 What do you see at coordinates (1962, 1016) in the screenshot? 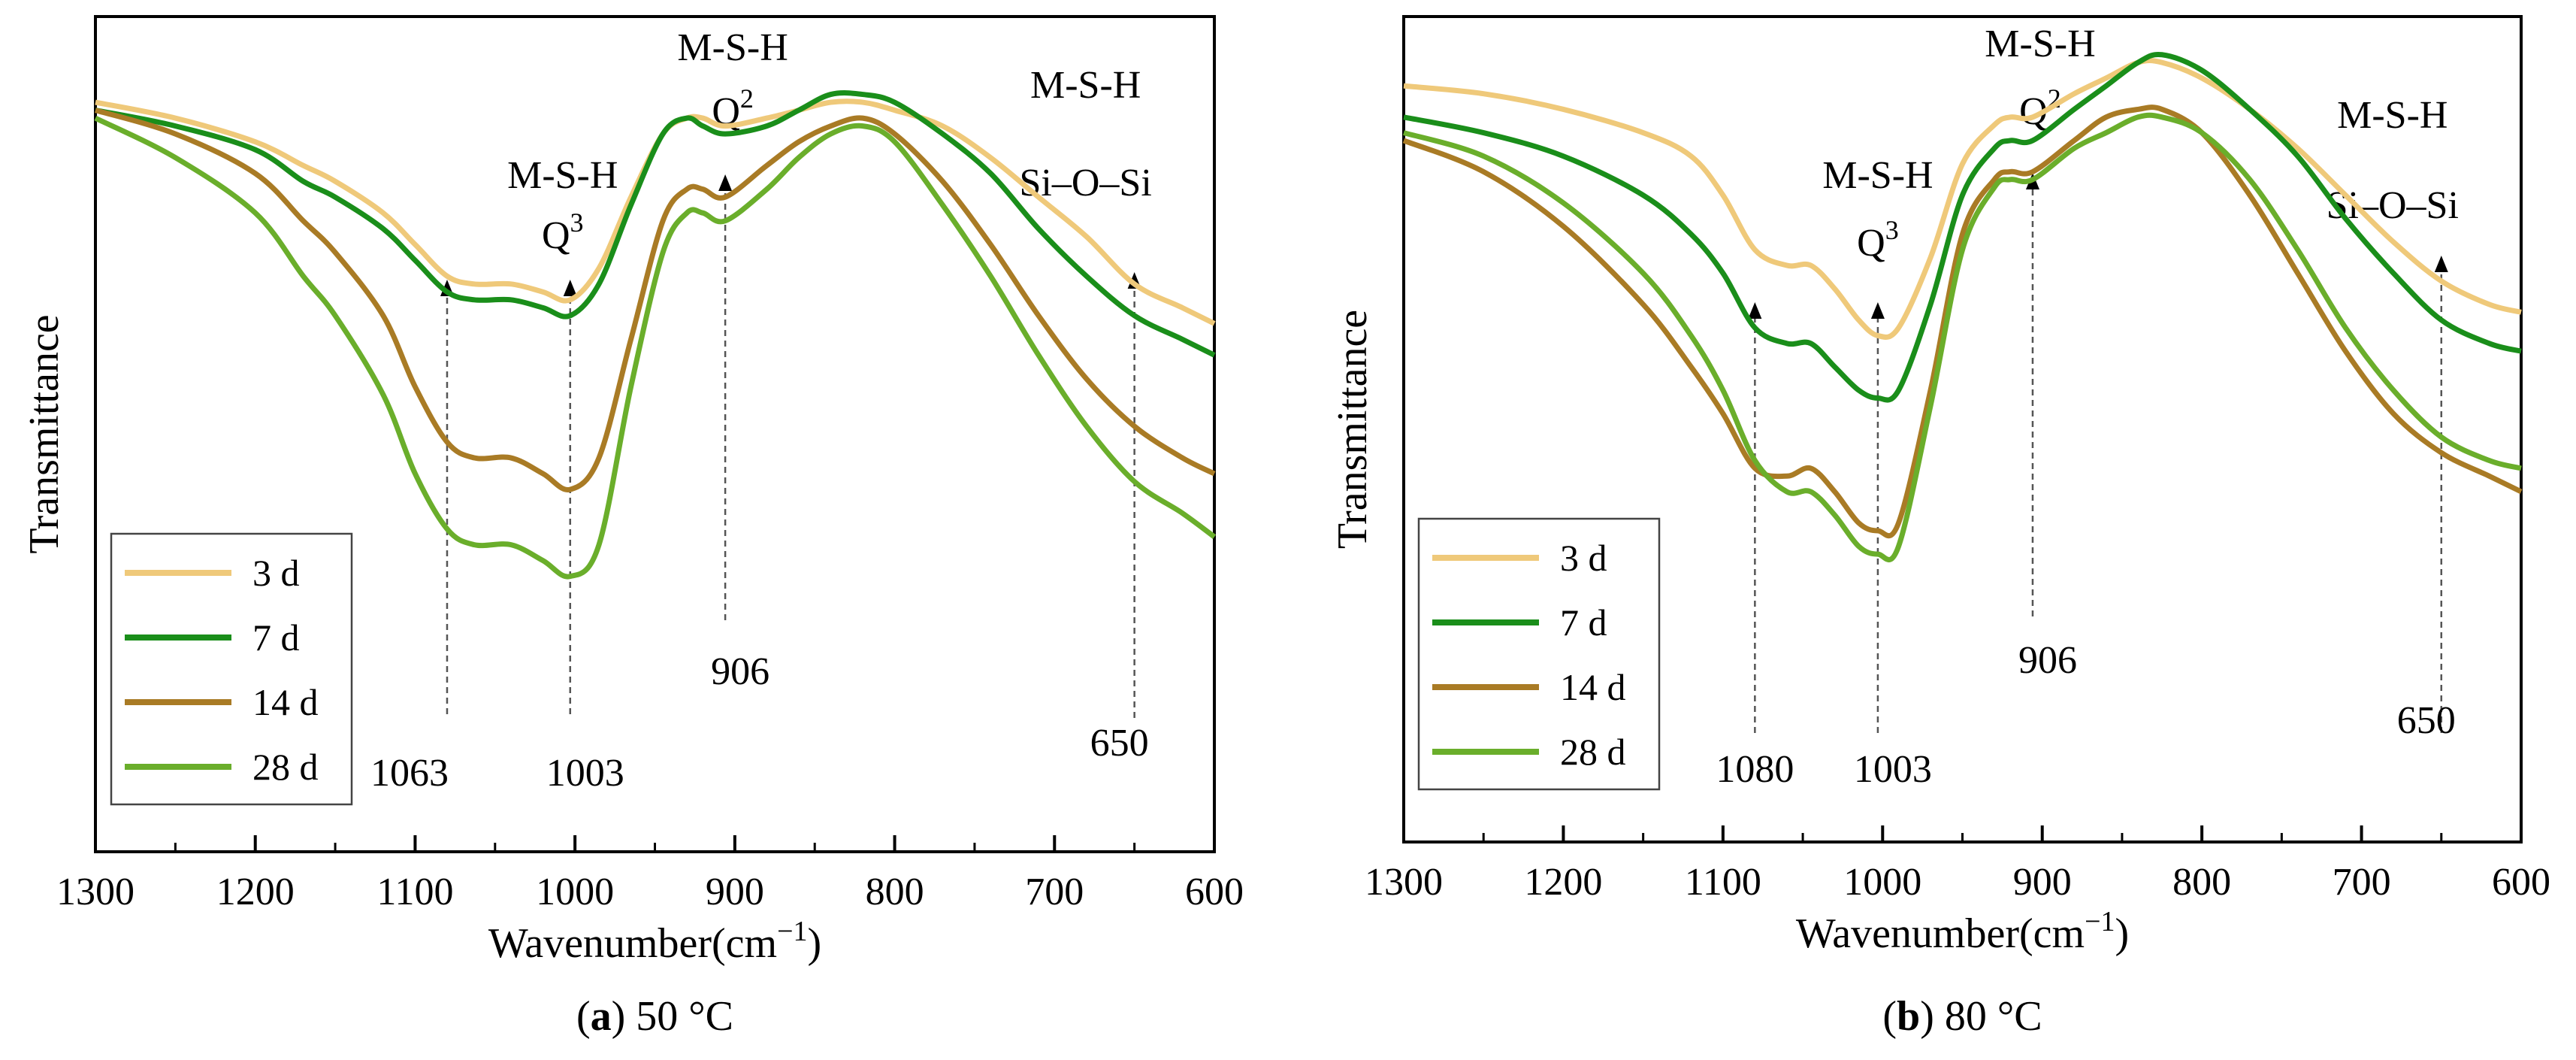
I see `panel-caption: (b) 80 °C` at bounding box center [1962, 1016].